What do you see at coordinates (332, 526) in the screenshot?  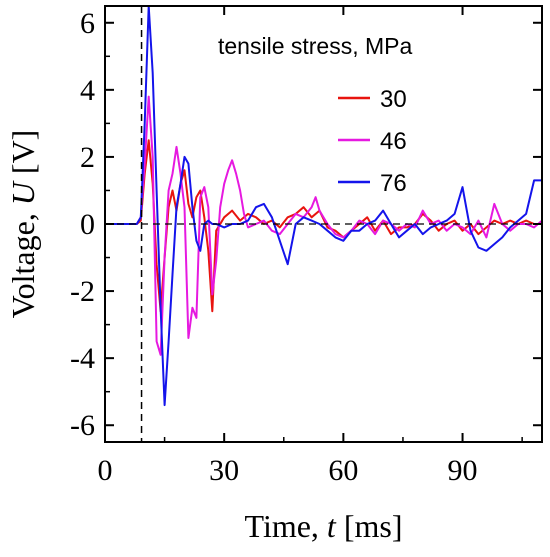 I see `x-axis-symbol: t` at bounding box center [332, 526].